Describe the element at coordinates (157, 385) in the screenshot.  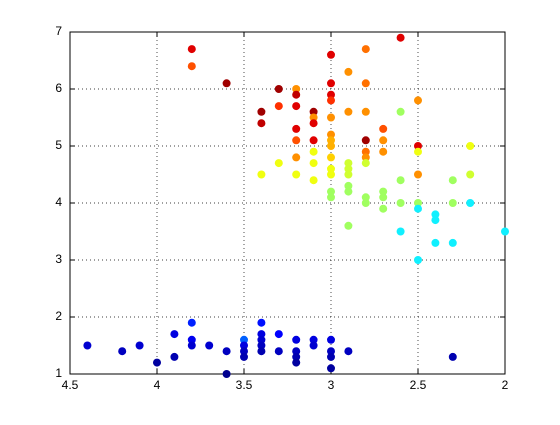
I see `x-tick-label: 4` at that location.